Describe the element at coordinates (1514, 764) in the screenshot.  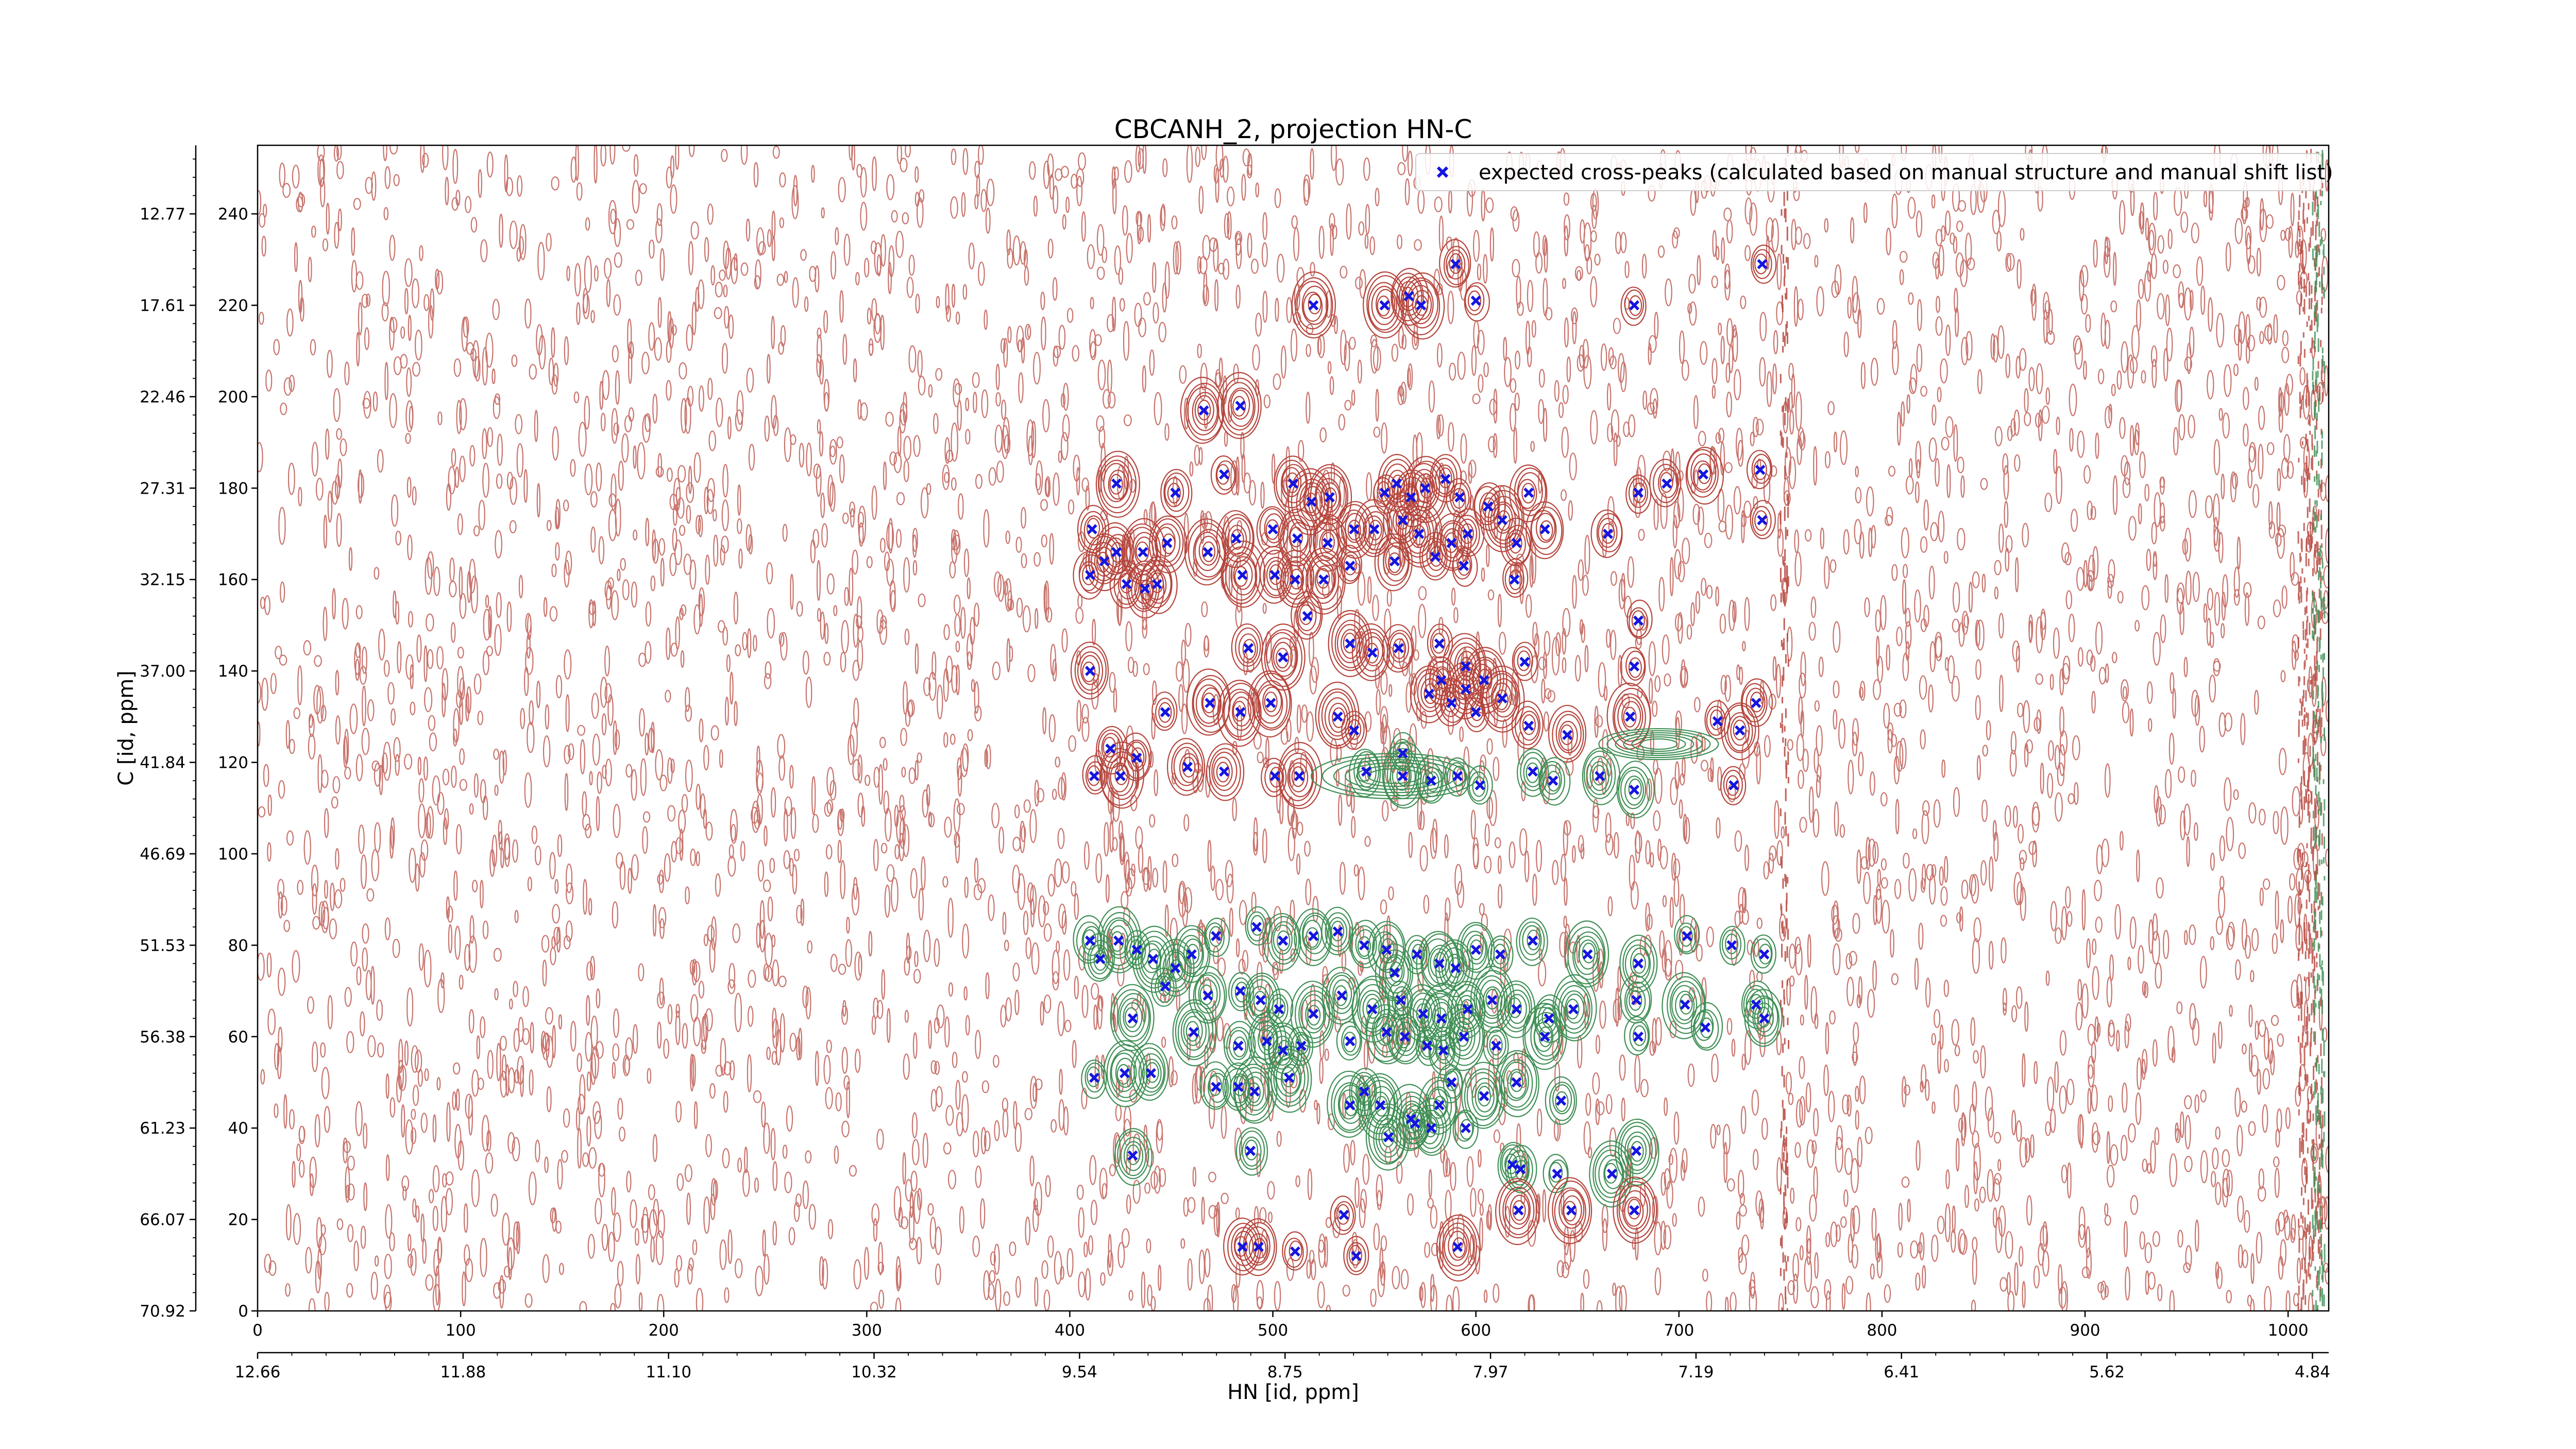
I see `green-ridge` at that location.